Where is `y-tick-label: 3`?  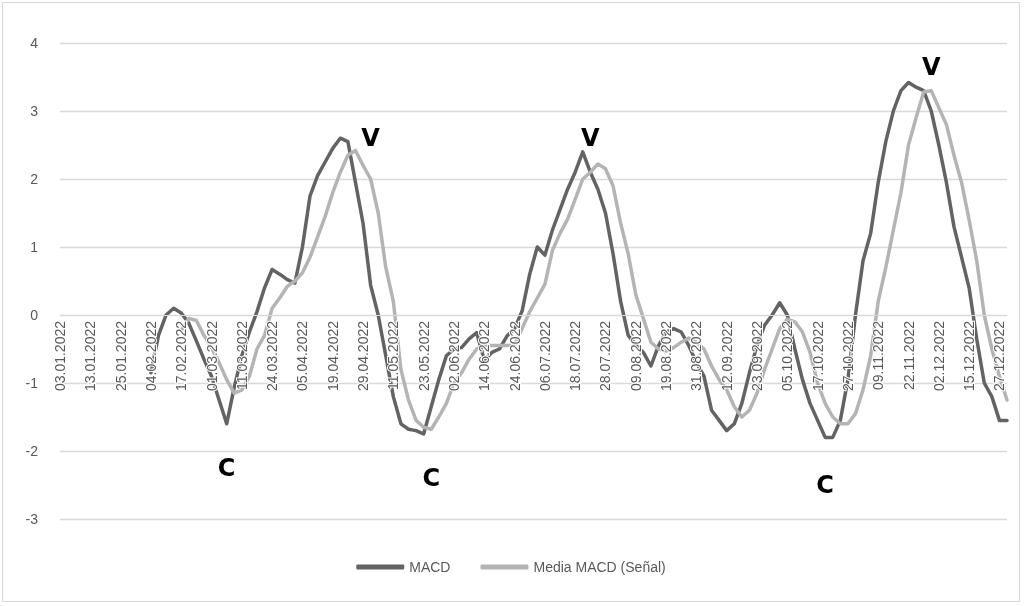 y-tick-label: 3 is located at coordinates (34, 111).